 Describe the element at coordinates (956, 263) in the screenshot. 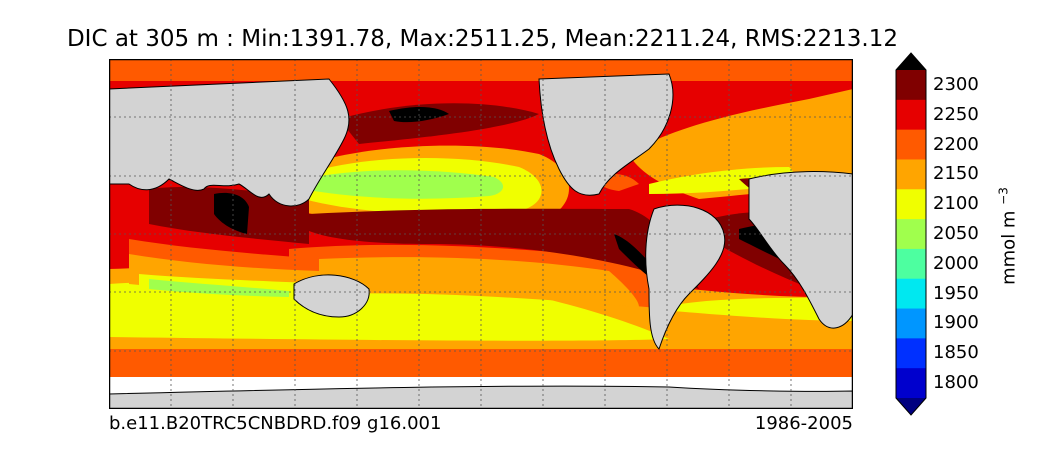

I see `colorbar-tick-label: 2000` at that location.